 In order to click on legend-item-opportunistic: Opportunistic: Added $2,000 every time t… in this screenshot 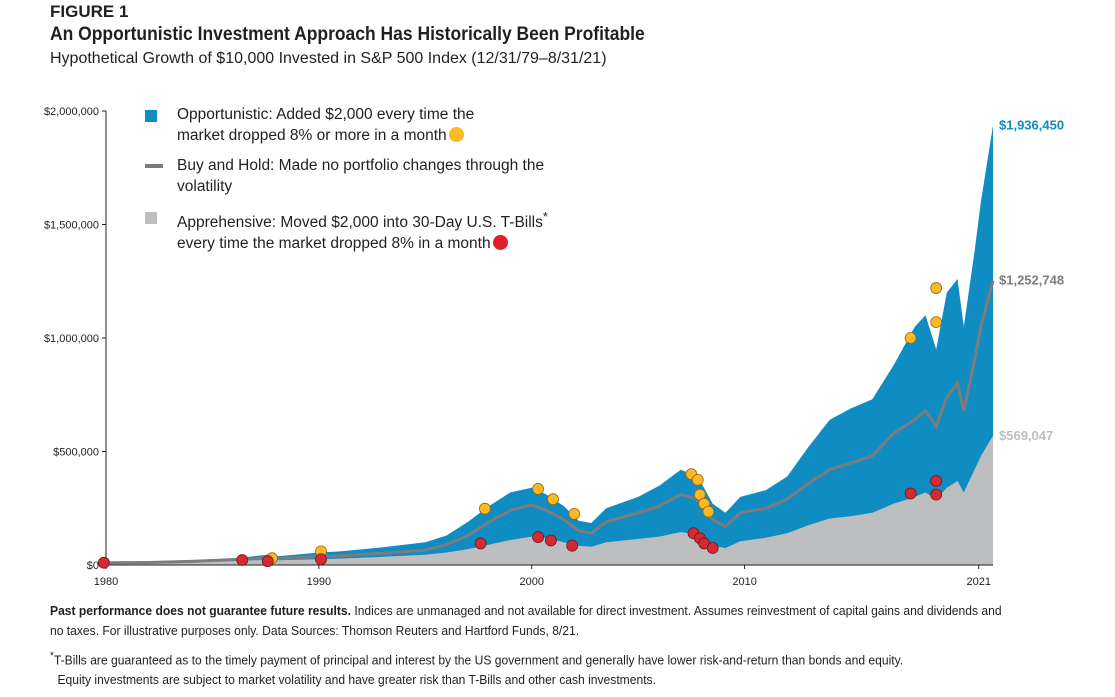, I will do `click(380, 125)`.